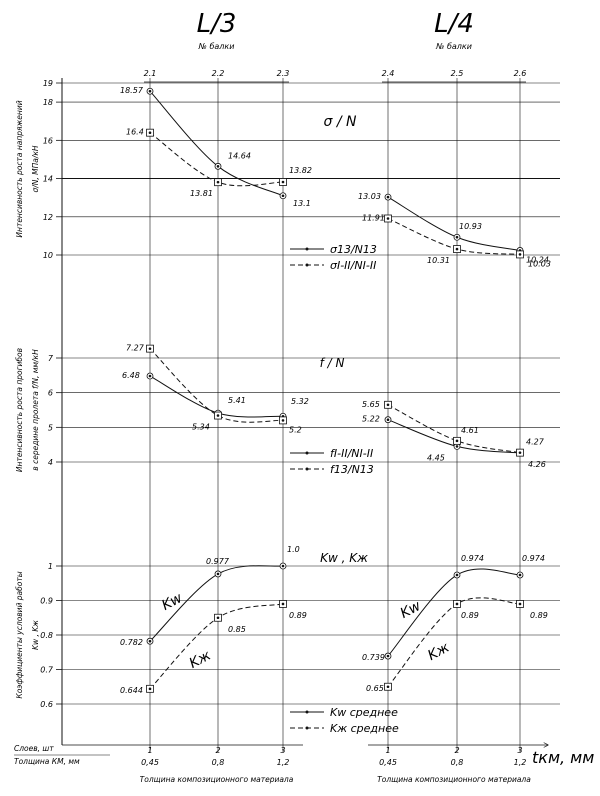  I want to click on layers-axis-label: Слоев, шт, so click(34, 748).